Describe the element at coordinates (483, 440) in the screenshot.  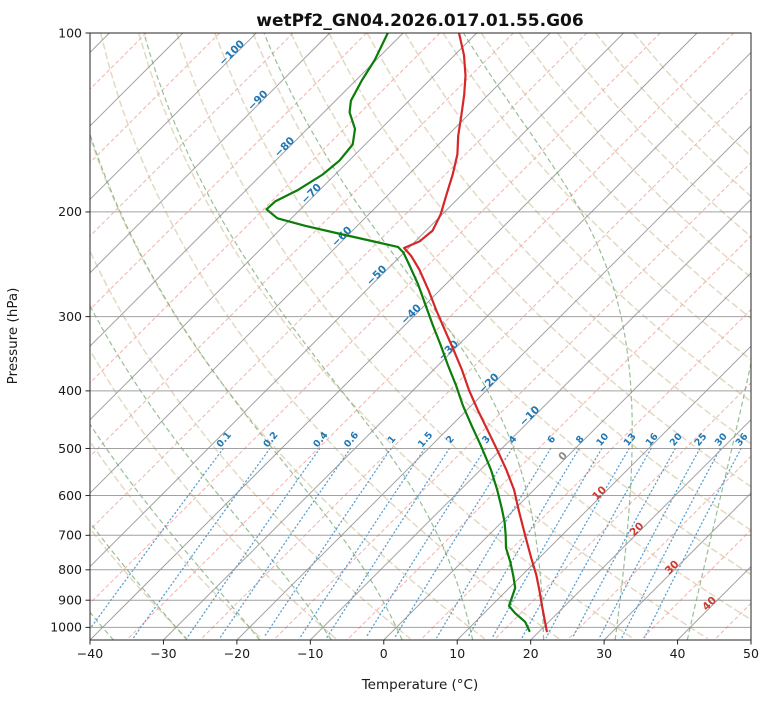
I see `mixing-ratio-labels: 0.1 0.2 0.4 0.6 1 1.5 2 3 4 6 8 10 13 16 20 25 30 36` at that location.